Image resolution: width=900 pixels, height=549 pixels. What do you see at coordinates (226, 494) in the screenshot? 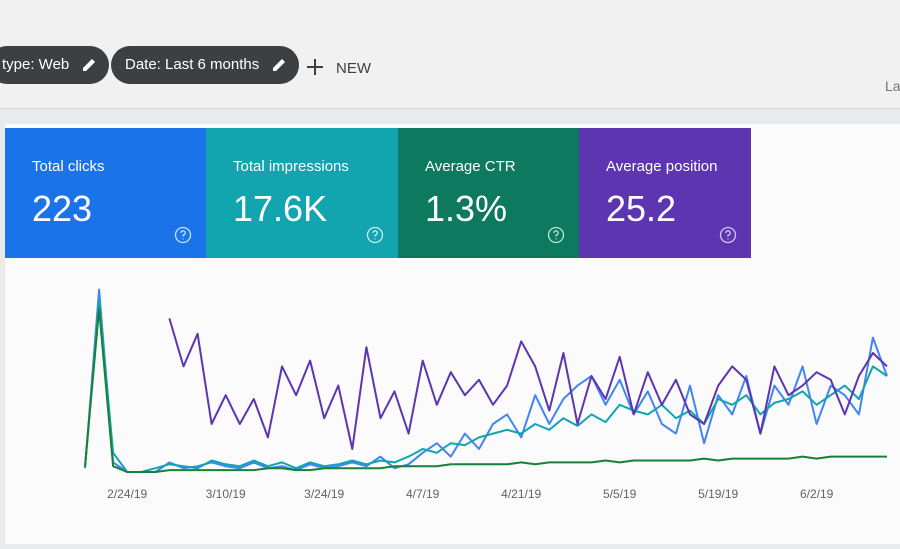
I see `x-tick-label: 3/10/19` at bounding box center [226, 494].